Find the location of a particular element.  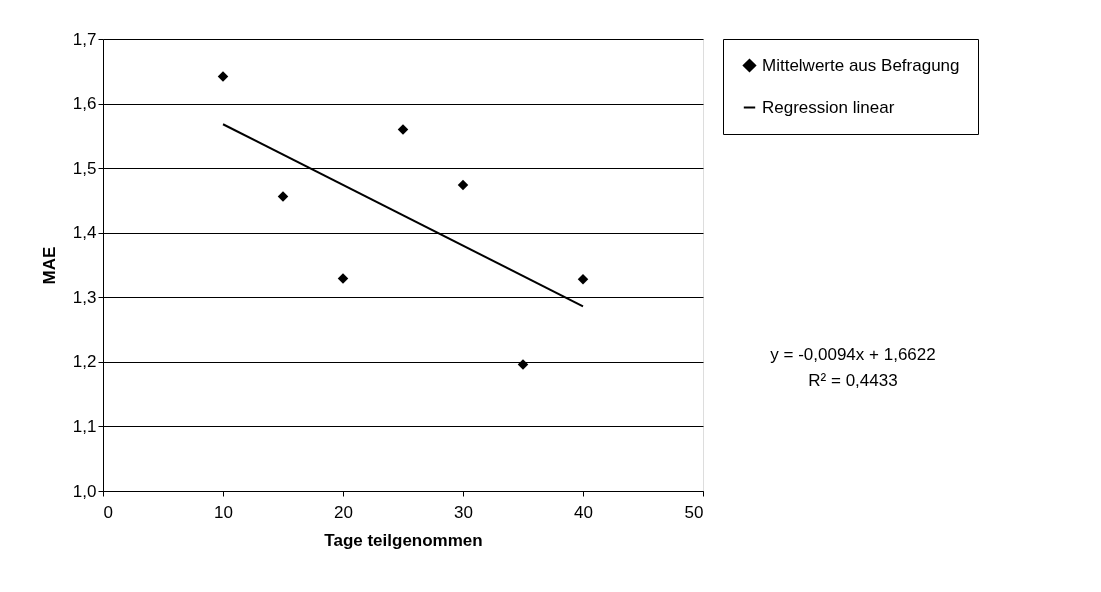

y-tick-label: 1,6 is located at coordinates (84, 104).